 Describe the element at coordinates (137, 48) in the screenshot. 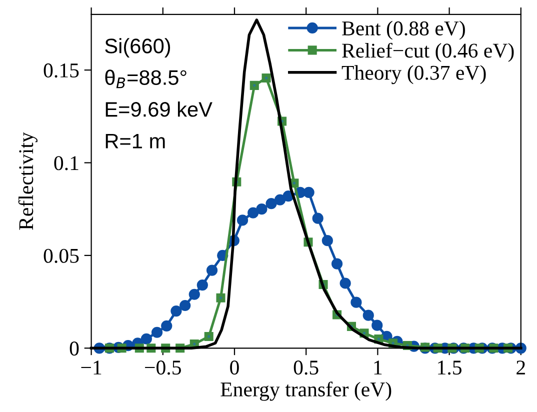

I see `annotation: Si(660)` at that location.